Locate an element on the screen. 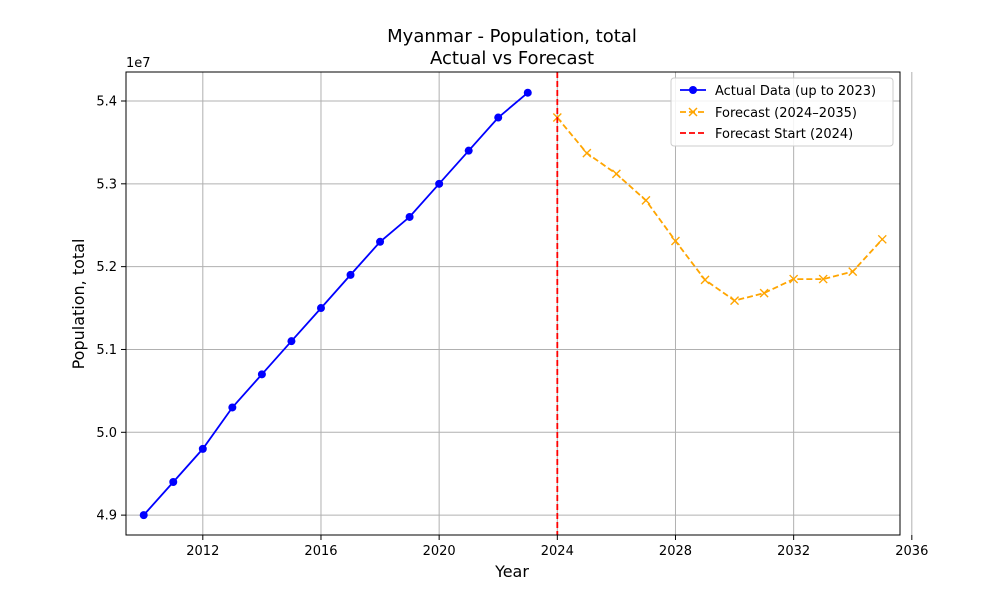 This screenshot has height=600, width=1000. y-tick-label: 4.9 is located at coordinates (106, 516).